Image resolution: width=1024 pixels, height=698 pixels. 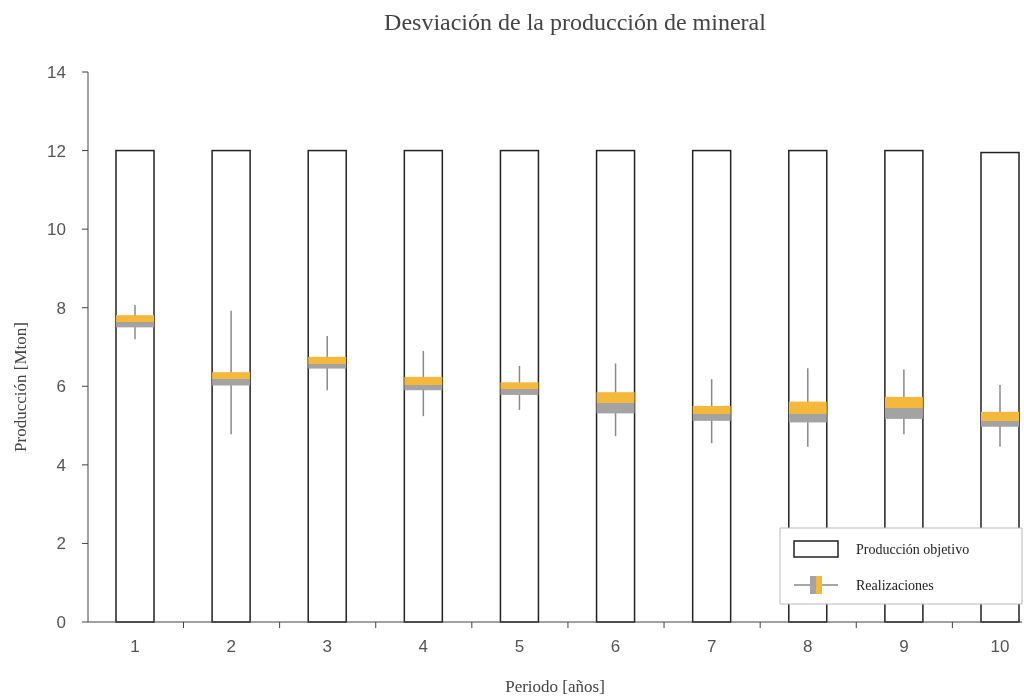 What do you see at coordinates (555, 686) in the screenshot?
I see `x-axis-title: Periodo [años]` at bounding box center [555, 686].